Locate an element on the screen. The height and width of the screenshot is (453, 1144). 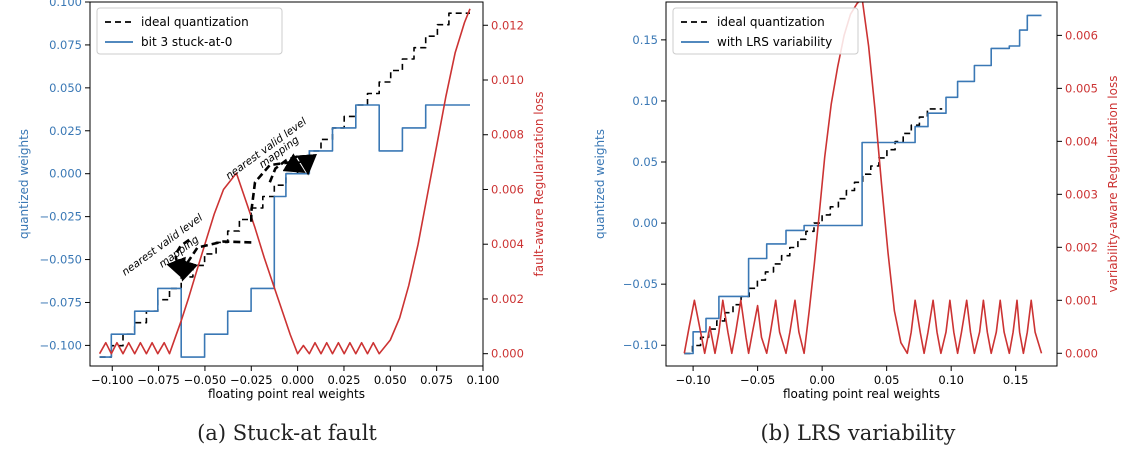
x-tick-label: −0.075 is located at coordinates (158, 380).